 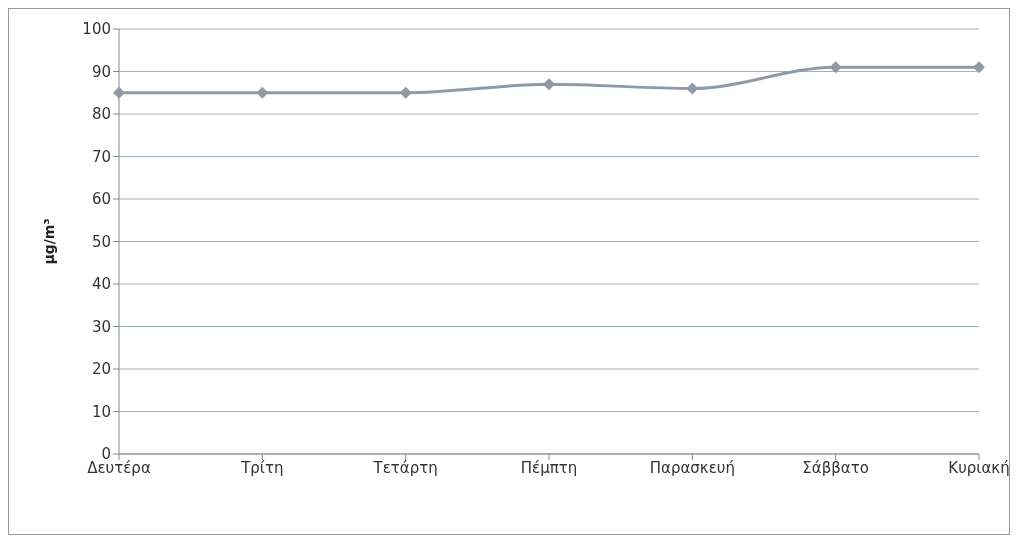 I want to click on y-tick-label: 30, so click(x=101, y=326).